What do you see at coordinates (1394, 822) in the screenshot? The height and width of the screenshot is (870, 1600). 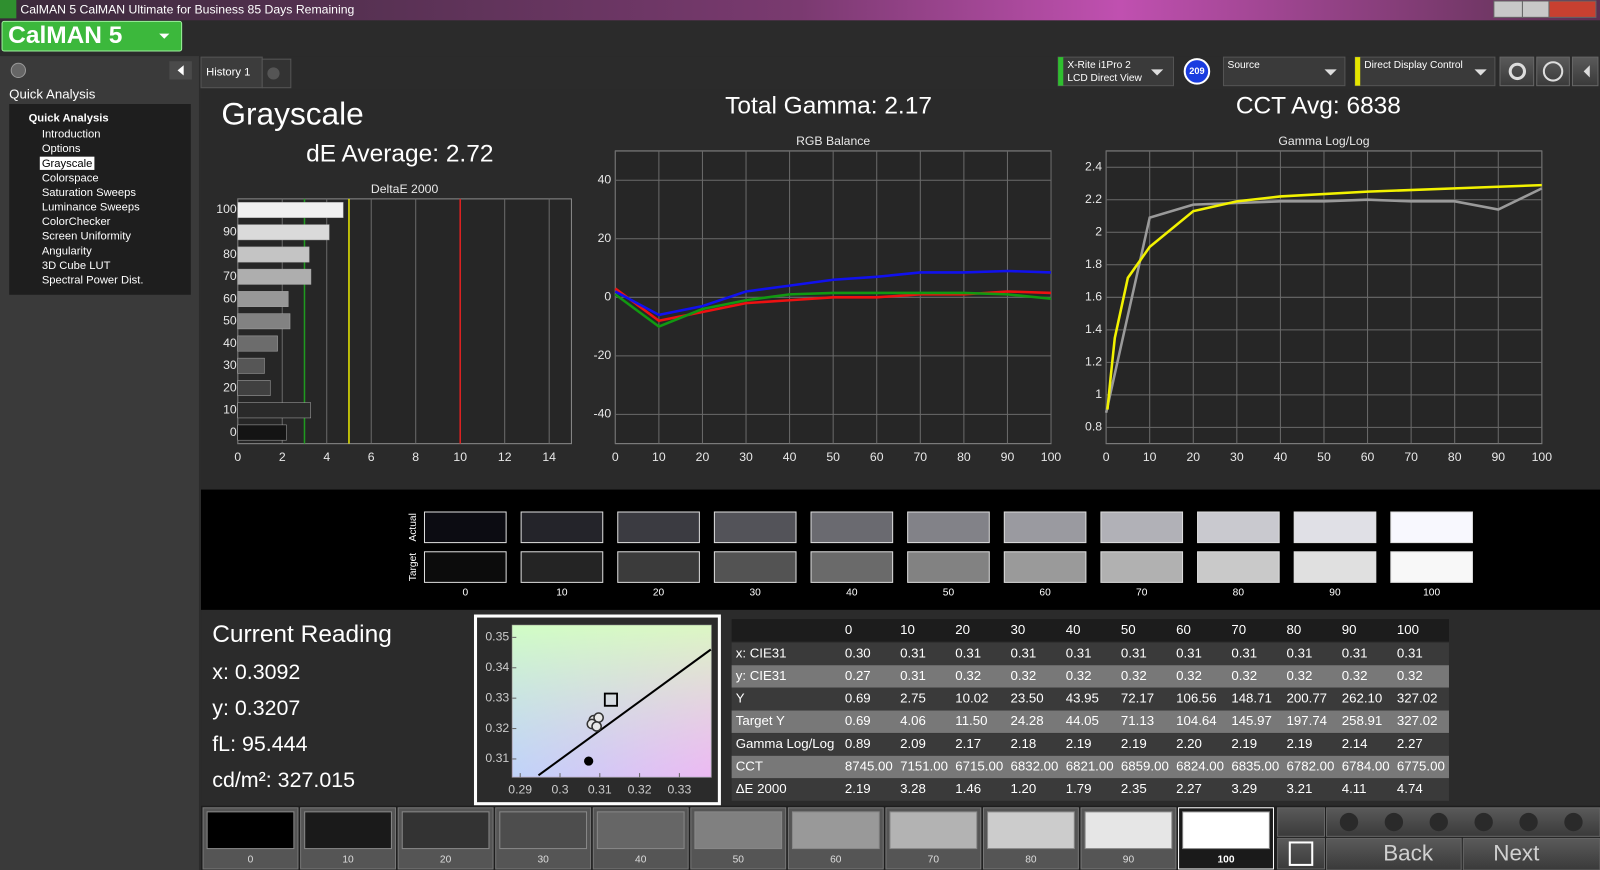 I see `play-icon` at bounding box center [1394, 822].